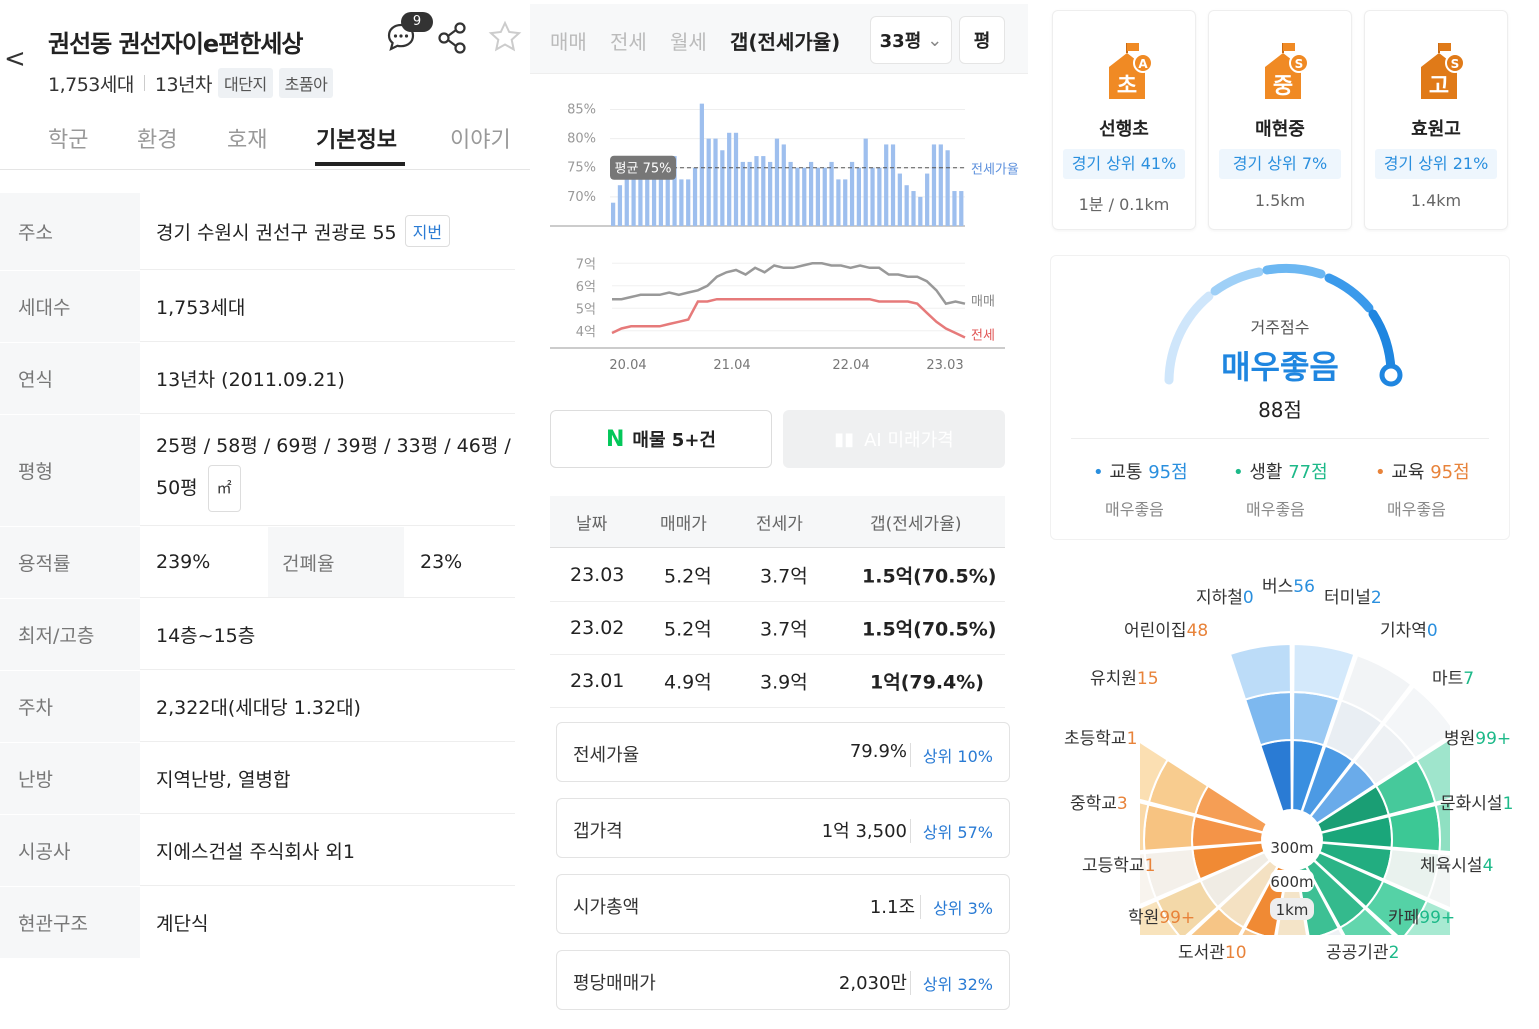  What do you see at coordinates (1278, 587) in the screenshot?
I see `facility-name: 버스` at bounding box center [1278, 587].